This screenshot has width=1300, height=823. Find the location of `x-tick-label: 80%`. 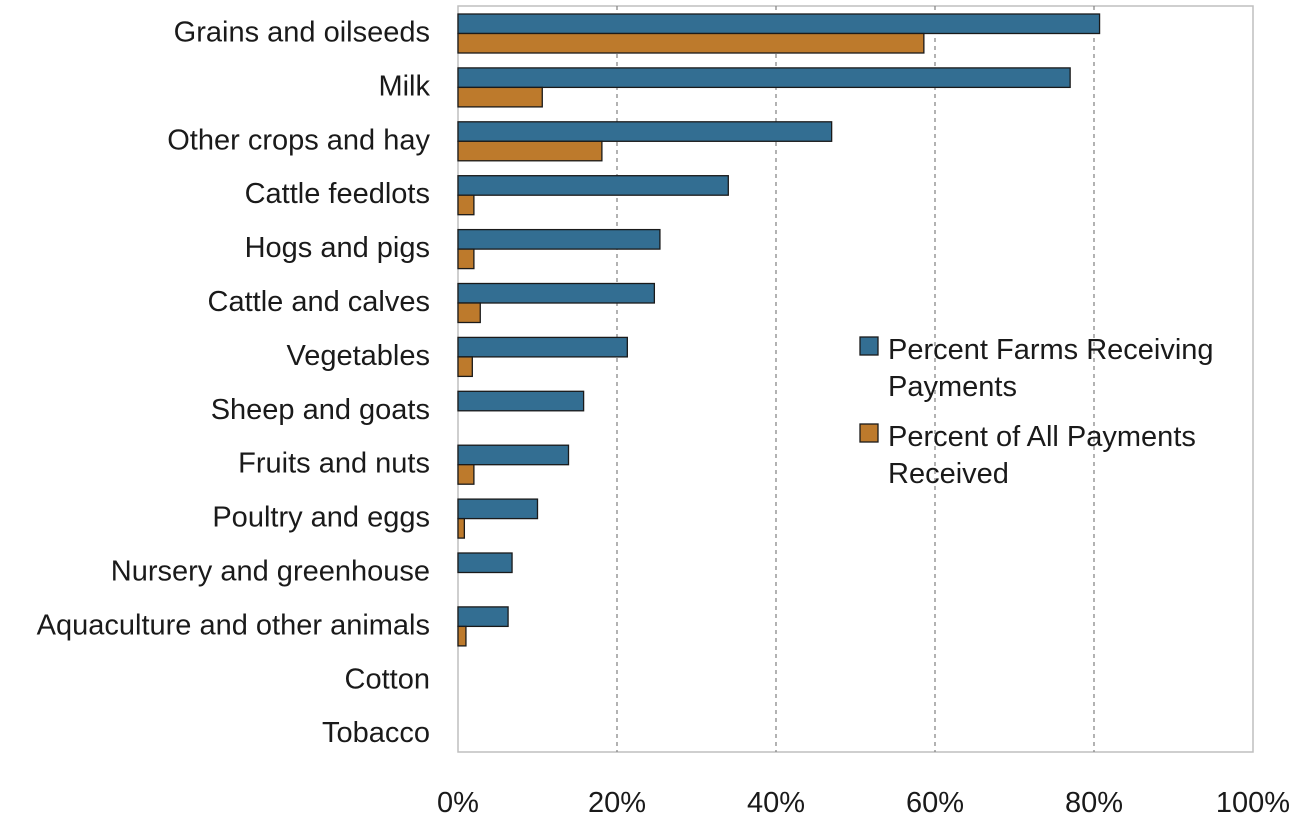

x-tick-label: 80% is located at coordinates (1094, 802).